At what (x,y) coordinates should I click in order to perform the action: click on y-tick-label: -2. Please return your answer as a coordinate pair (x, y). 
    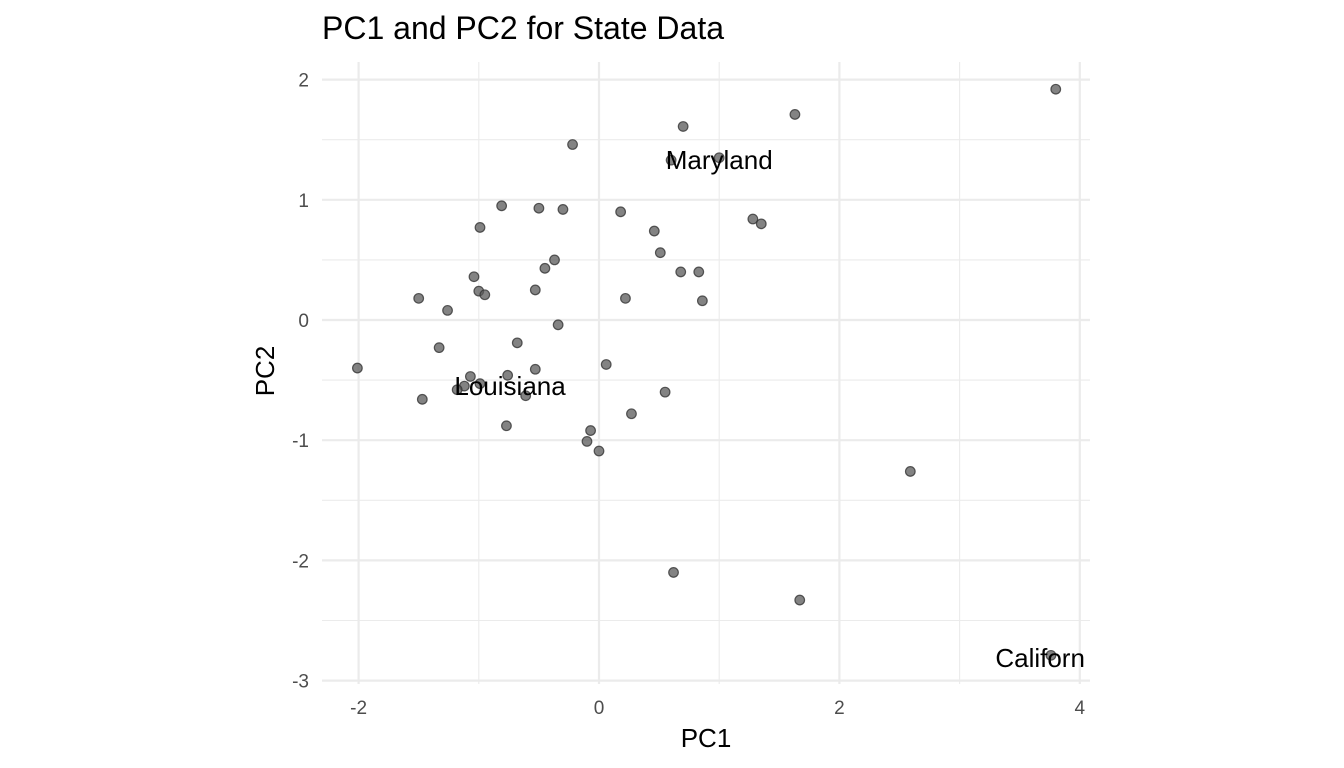
    Looking at the image, I should click on (300, 561).